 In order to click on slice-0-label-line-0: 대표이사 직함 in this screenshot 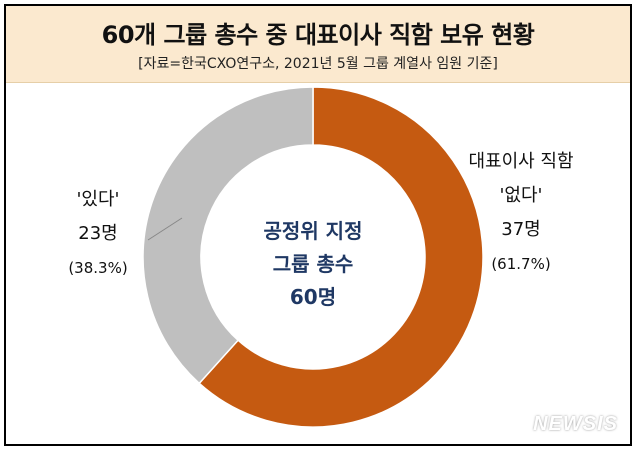, I will do `click(520, 161)`.